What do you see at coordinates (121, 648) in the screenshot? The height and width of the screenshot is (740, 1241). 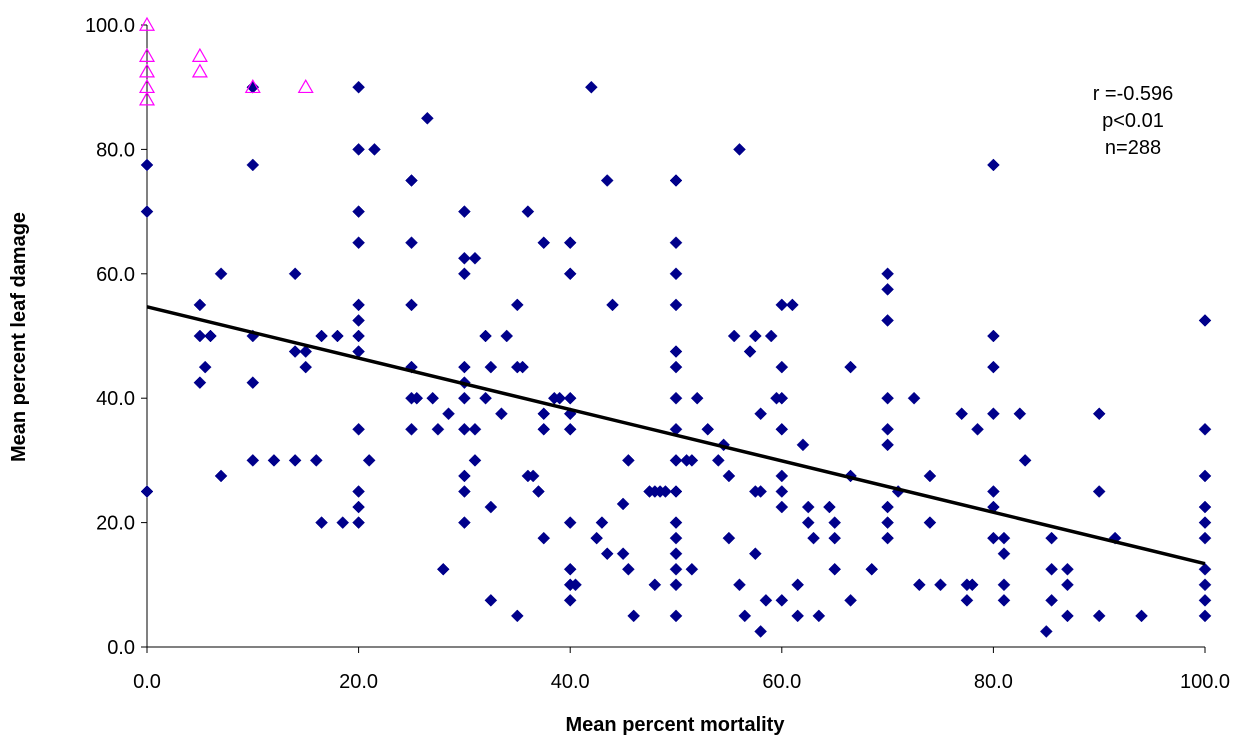 I see `y-tick-label: 0.0` at bounding box center [121, 648].